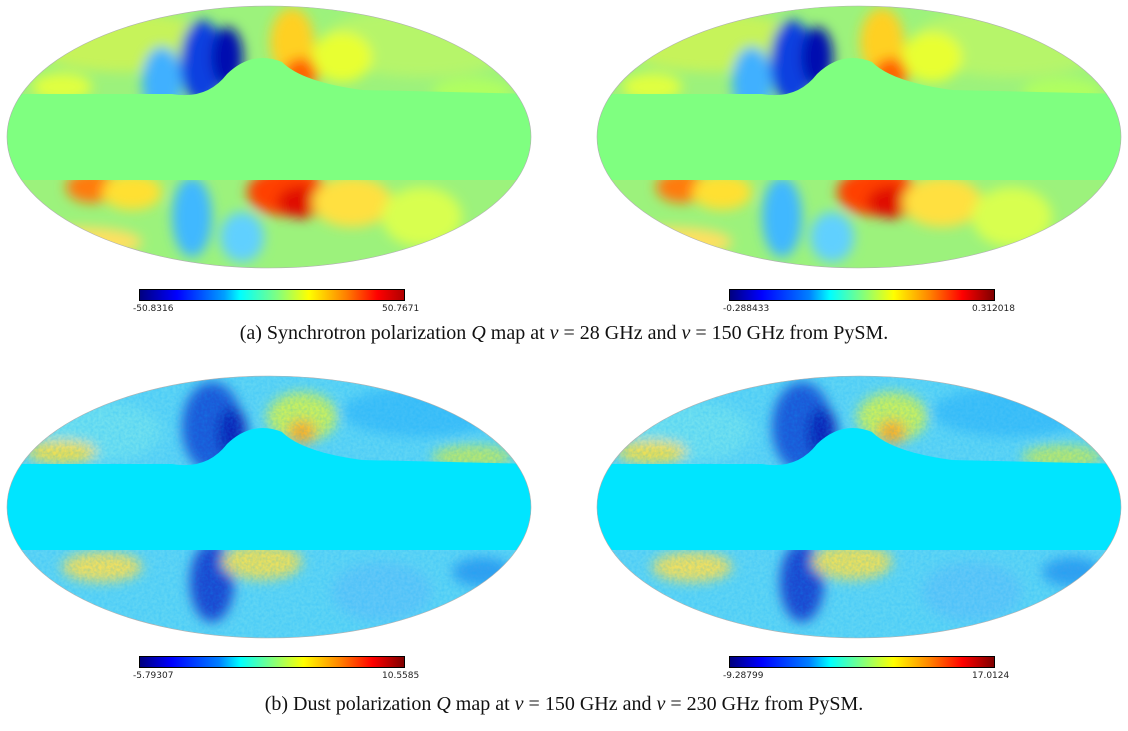 The height and width of the screenshot is (731, 1128). Describe the element at coordinates (401, 676) in the screenshot. I see `colorbar-max-label: 10.5585` at that location.